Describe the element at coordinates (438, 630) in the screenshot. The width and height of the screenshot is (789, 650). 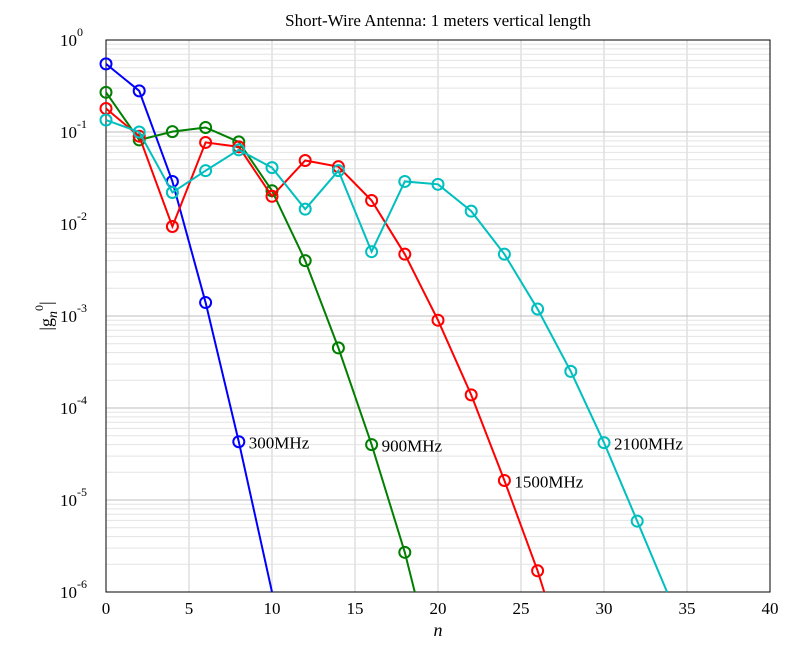
I see `x-axis-label: n` at that location.